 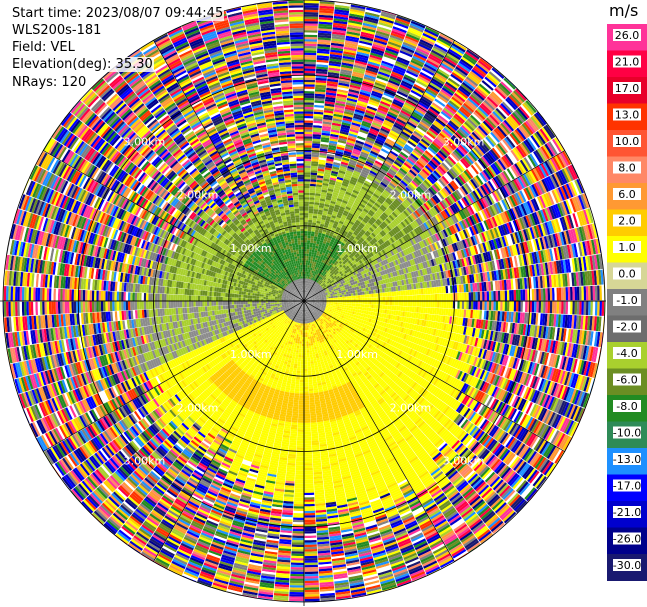 I want to click on colorbar-tick-label: -2.0, so click(x=626, y=327).